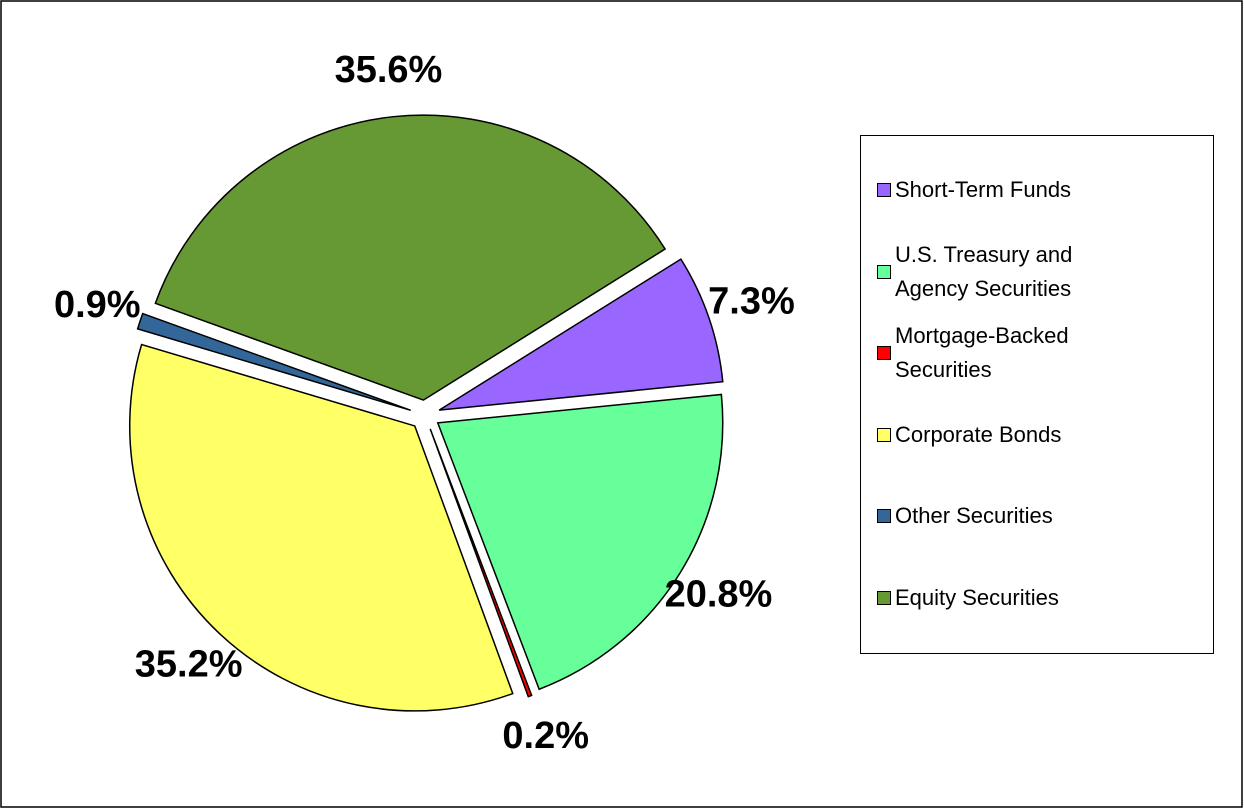 The width and height of the screenshot is (1244, 810). I want to click on legend-item: Equity Securities, so click(1037, 598).